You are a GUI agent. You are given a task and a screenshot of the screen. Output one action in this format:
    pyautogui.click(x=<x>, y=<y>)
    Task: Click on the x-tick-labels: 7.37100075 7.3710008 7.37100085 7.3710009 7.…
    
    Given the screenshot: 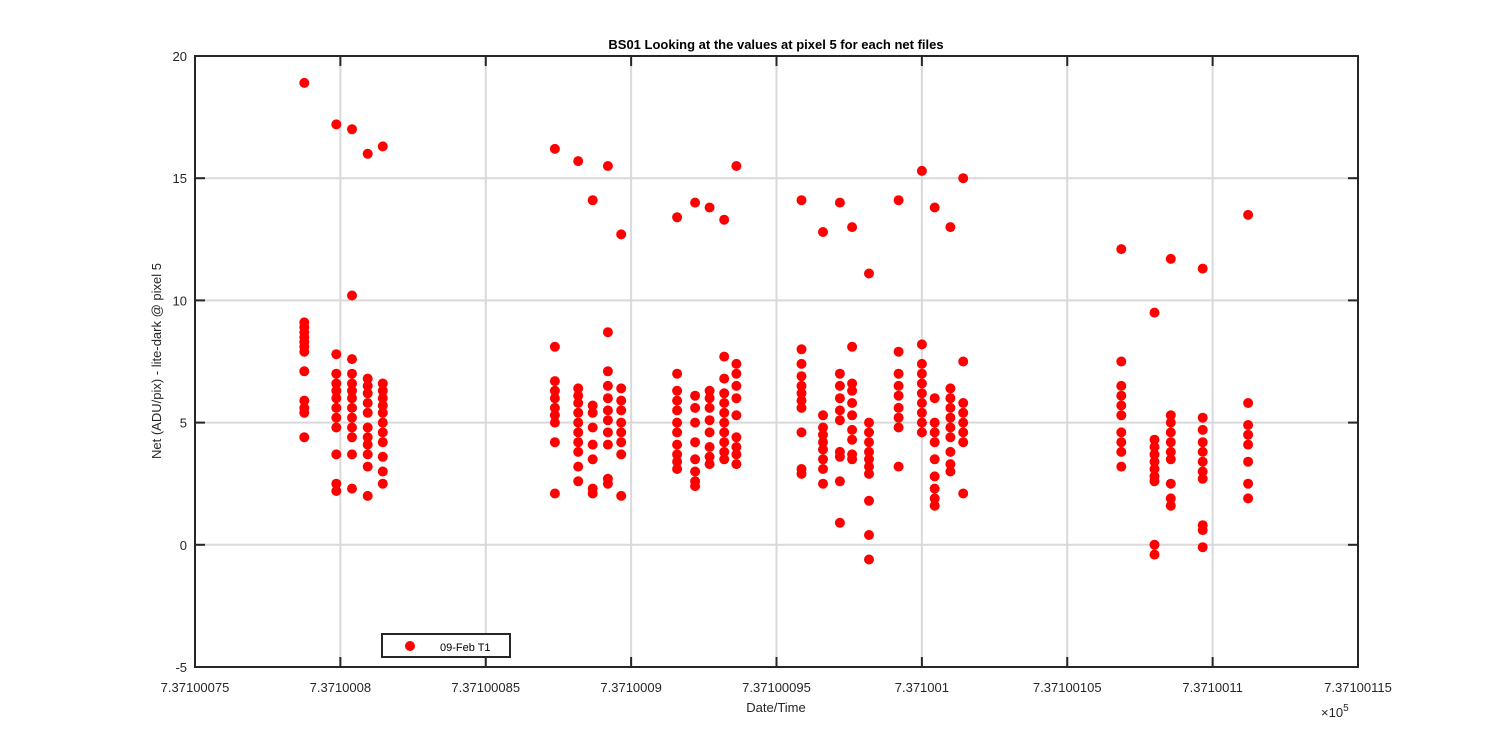 What is the action you would take?
    pyautogui.click(x=776, y=687)
    